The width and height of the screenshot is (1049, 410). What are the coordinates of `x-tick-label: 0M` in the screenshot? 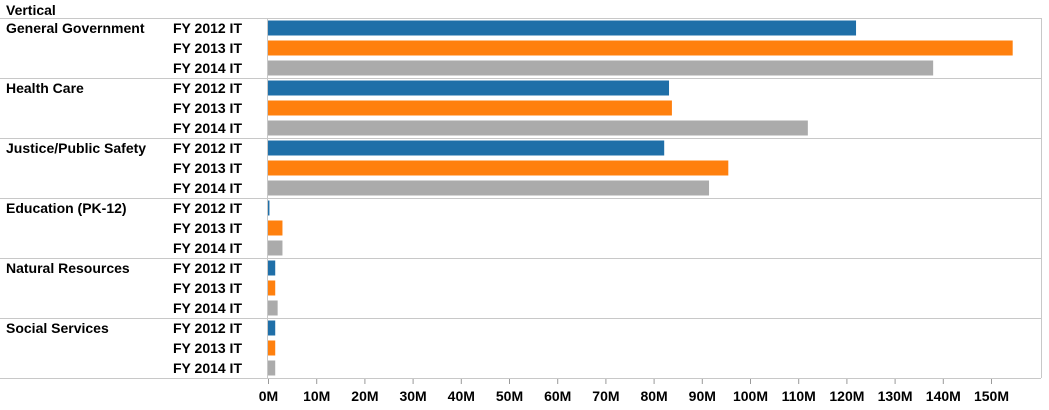 It's located at (268, 396).